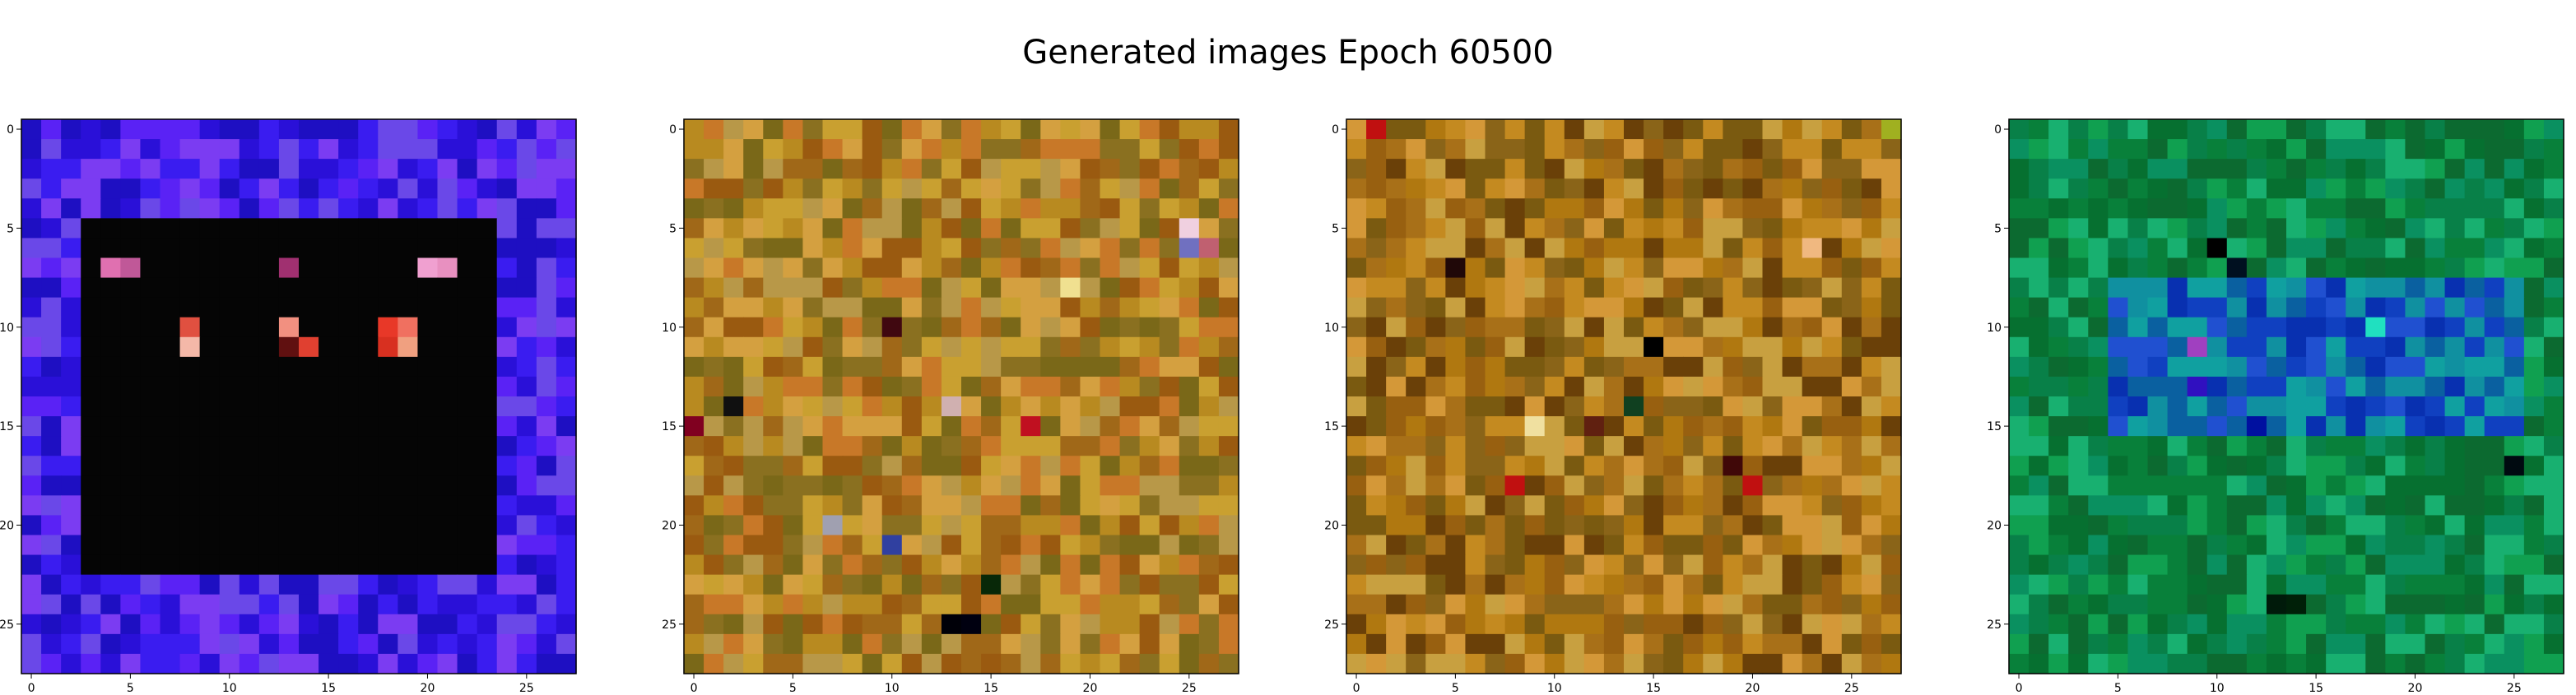 Image resolution: width=2576 pixels, height=695 pixels. Describe the element at coordinates (1455, 688) in the screenshot. I see `x-tick-label: 5` at that location.